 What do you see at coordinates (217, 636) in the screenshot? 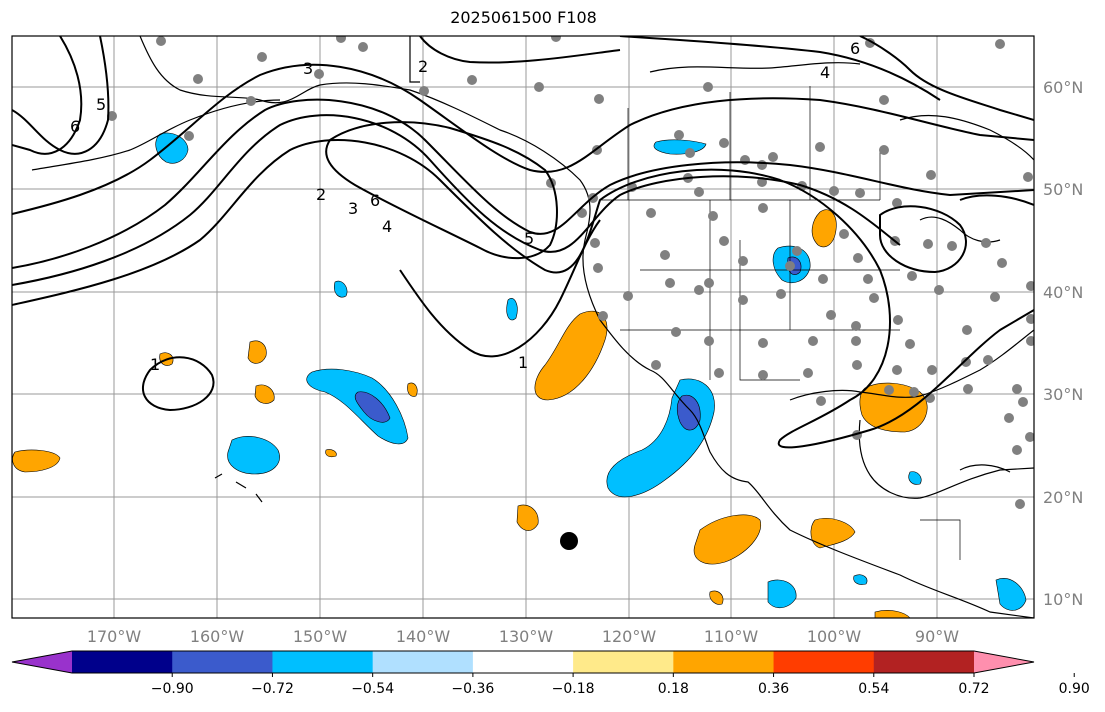
I see `lon-tick: 160°W` at bounding box center [217, 636].